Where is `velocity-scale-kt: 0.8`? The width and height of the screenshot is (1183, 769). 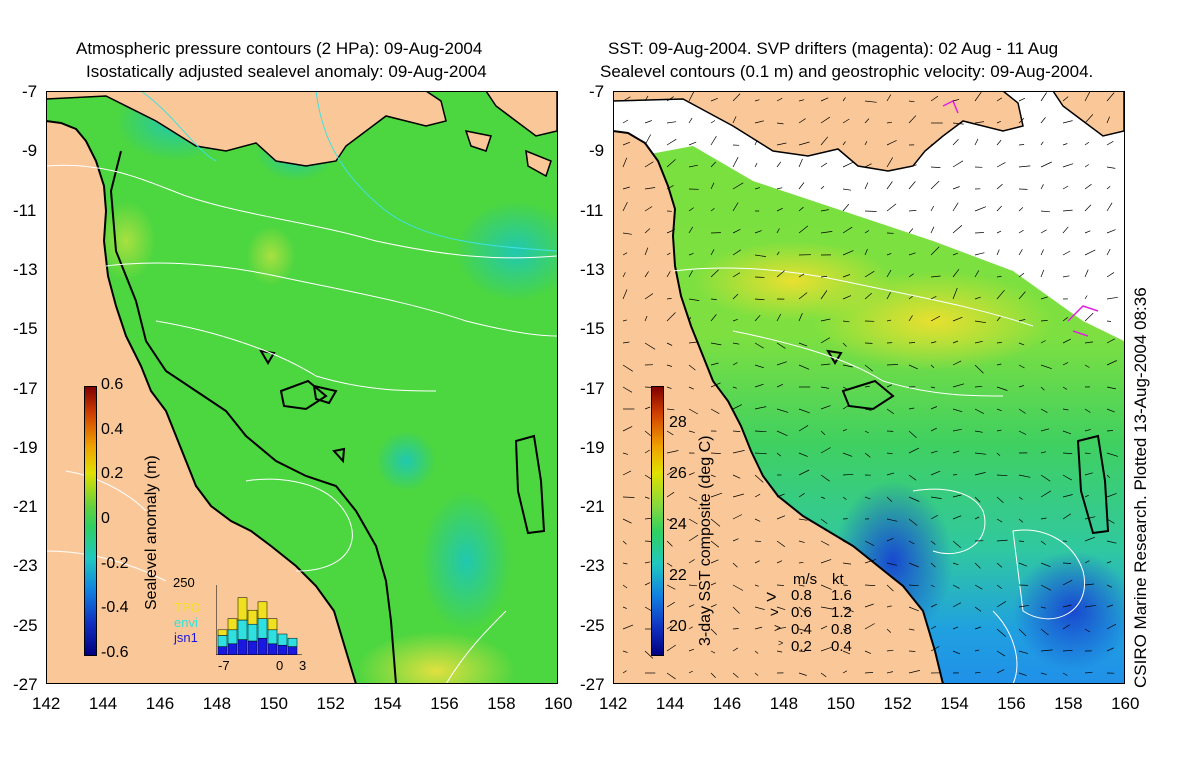 velocity-scale-kt: 0.8 is located at coordinates (841, 629).